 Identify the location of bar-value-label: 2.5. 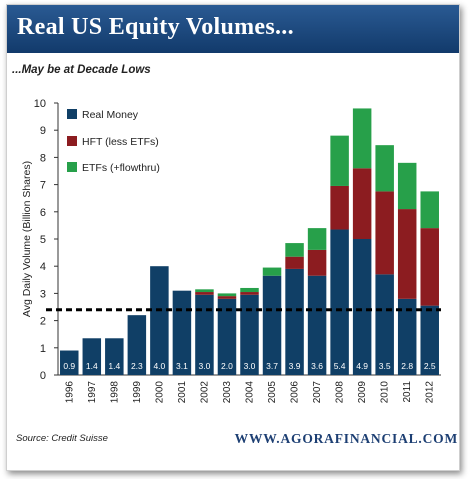
(430, 366).